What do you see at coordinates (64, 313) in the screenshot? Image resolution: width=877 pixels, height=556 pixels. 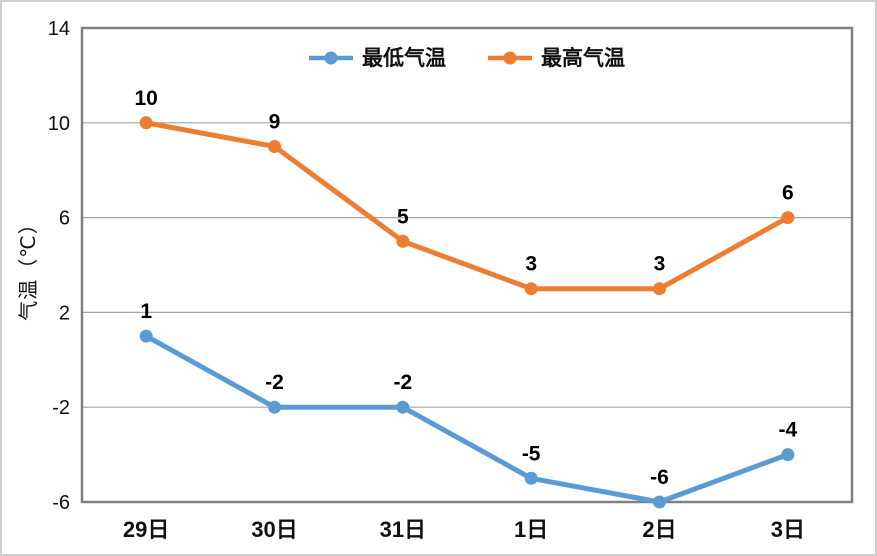 I see `y-tick-label: 2` at bounding box center [64, 313].